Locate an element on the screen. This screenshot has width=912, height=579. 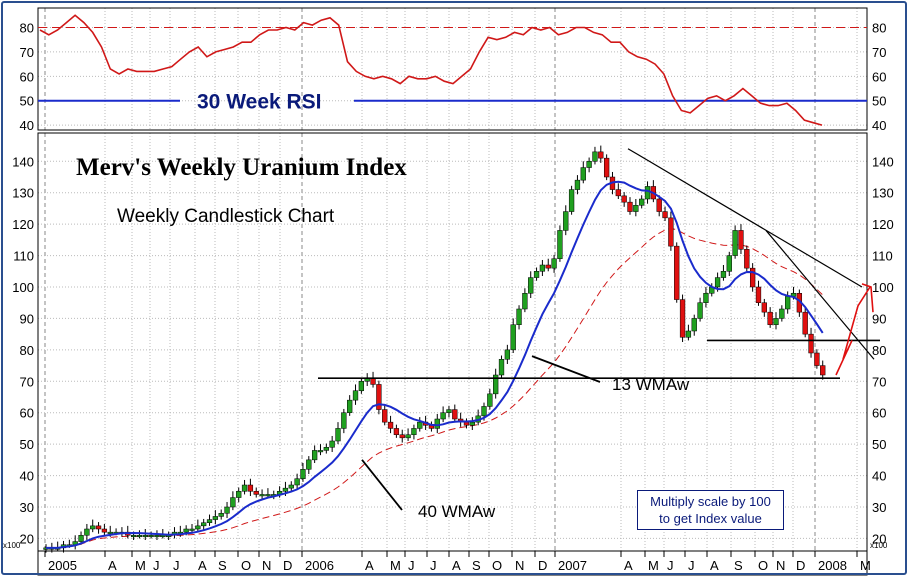
price-tick-label-right: 100 is located at coordinates (883, 287).